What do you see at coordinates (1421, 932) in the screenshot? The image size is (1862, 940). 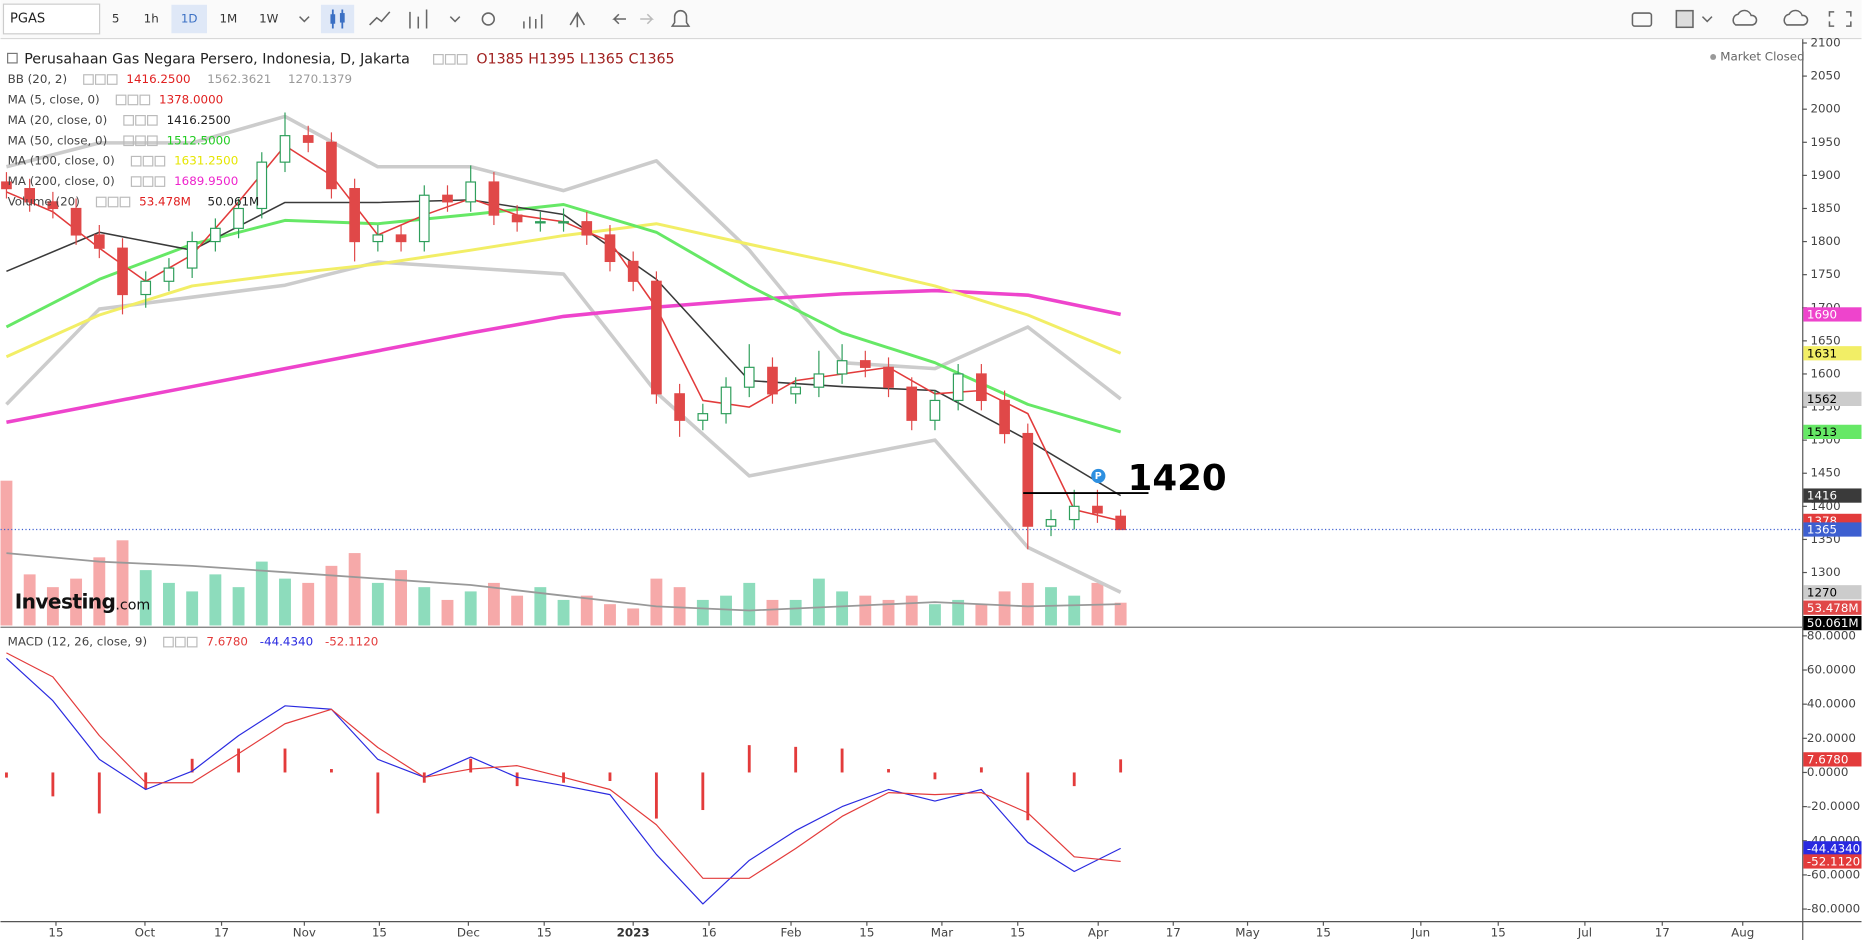 I see `x-tick-label: Jun` at bounding box center [1421, 932].